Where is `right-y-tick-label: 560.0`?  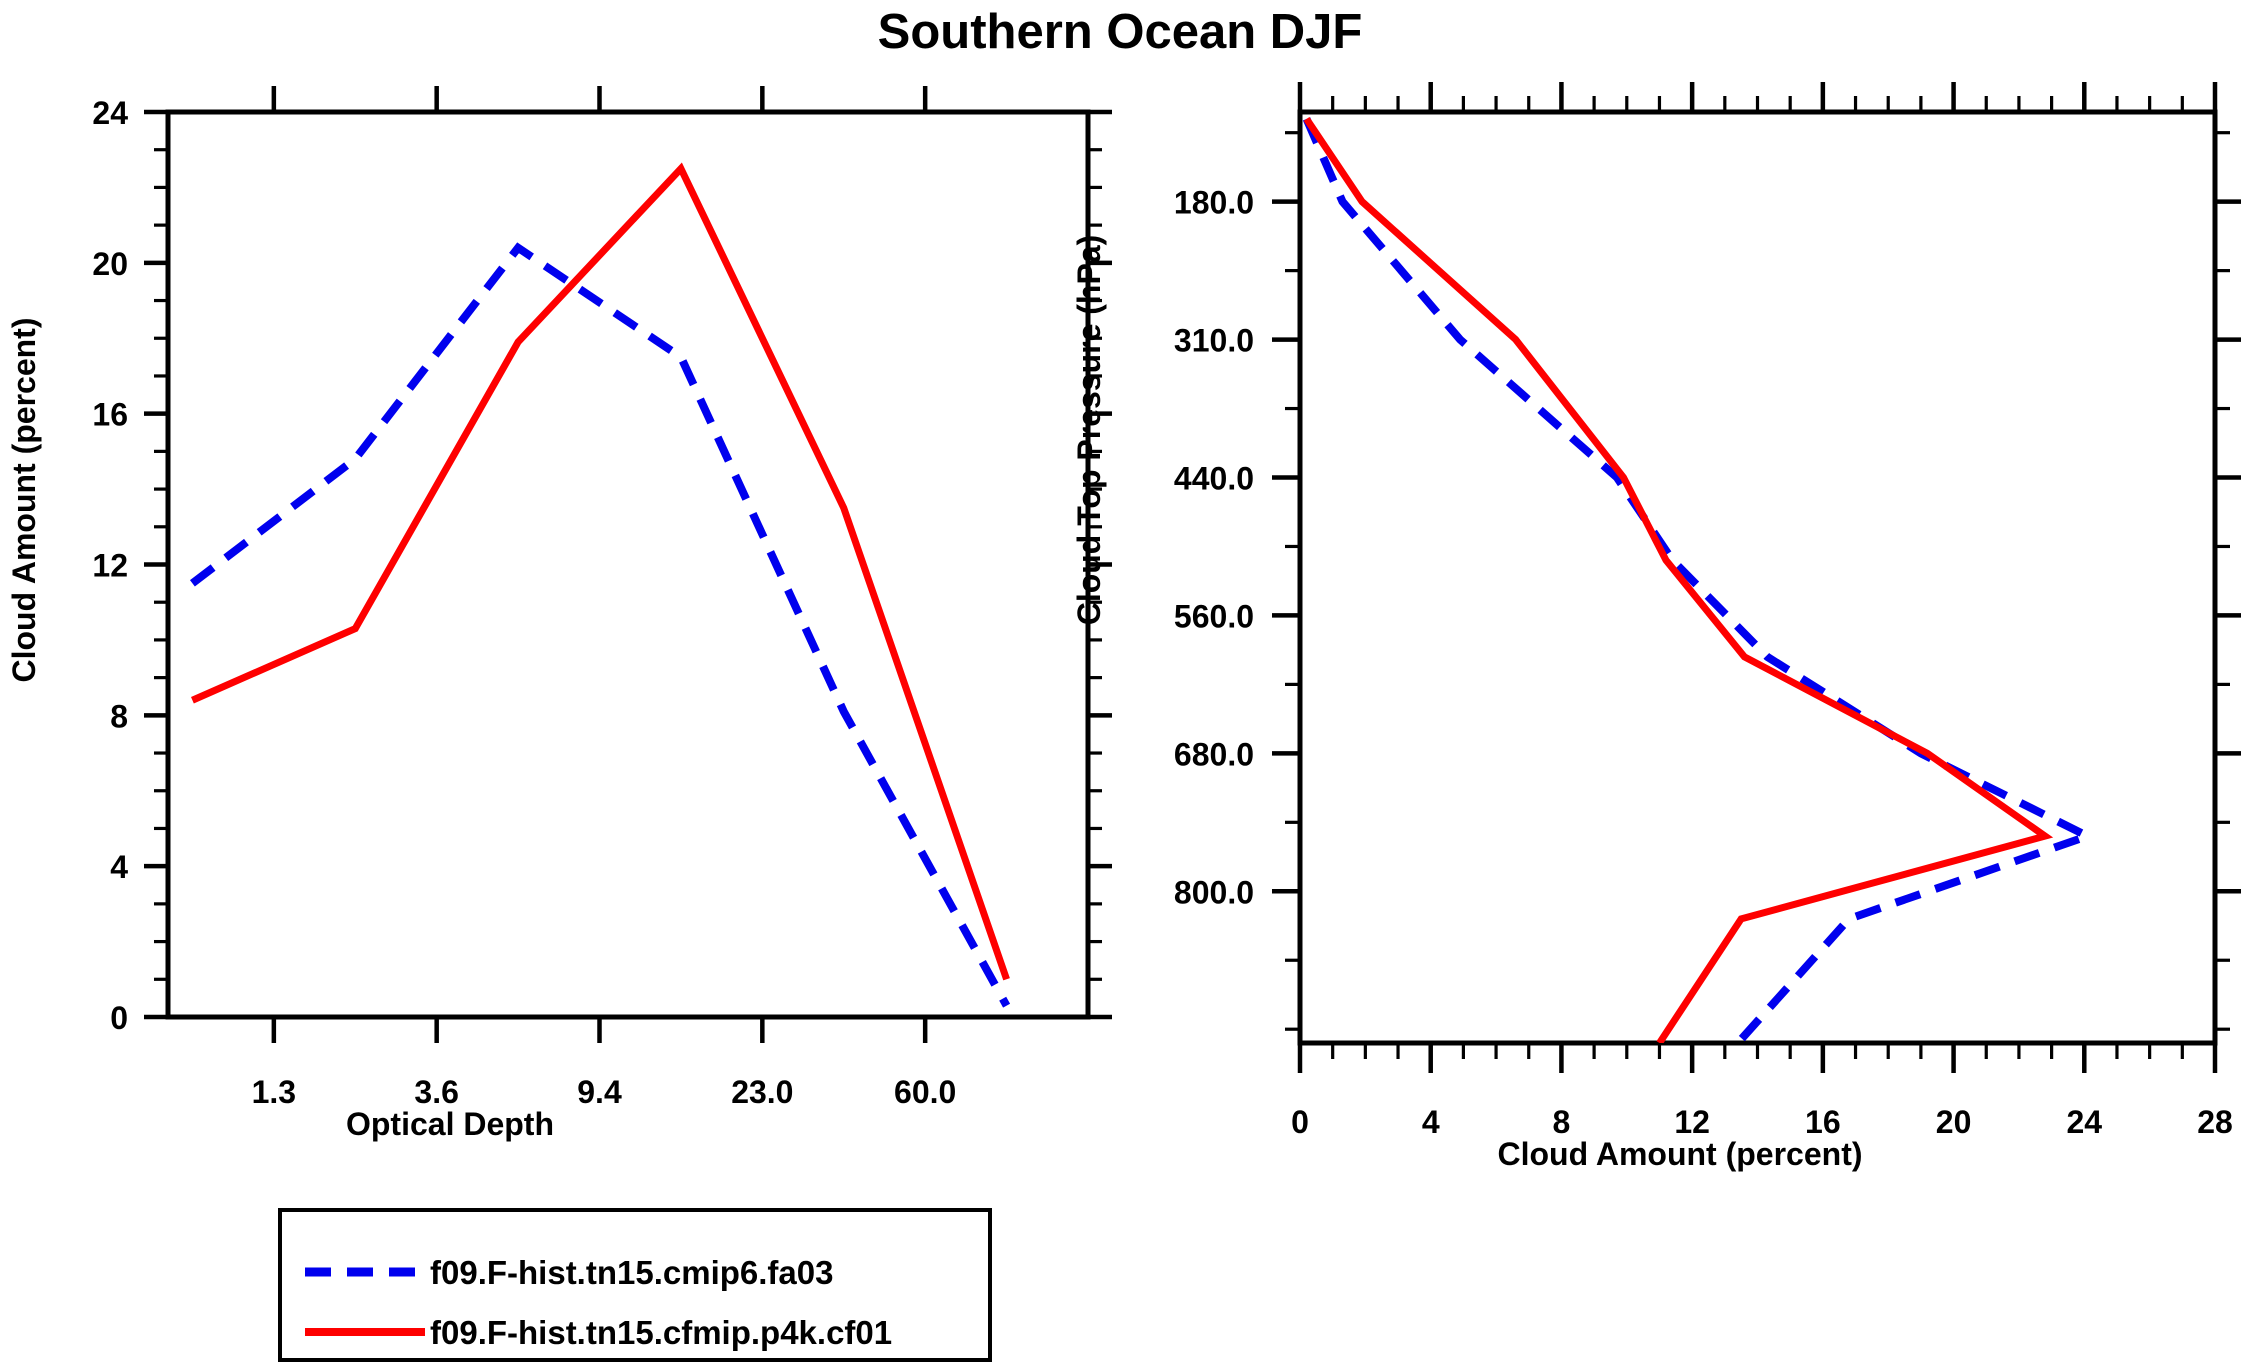 right-y-tick-label: 560.0 is located at coordinates (1214, 616).